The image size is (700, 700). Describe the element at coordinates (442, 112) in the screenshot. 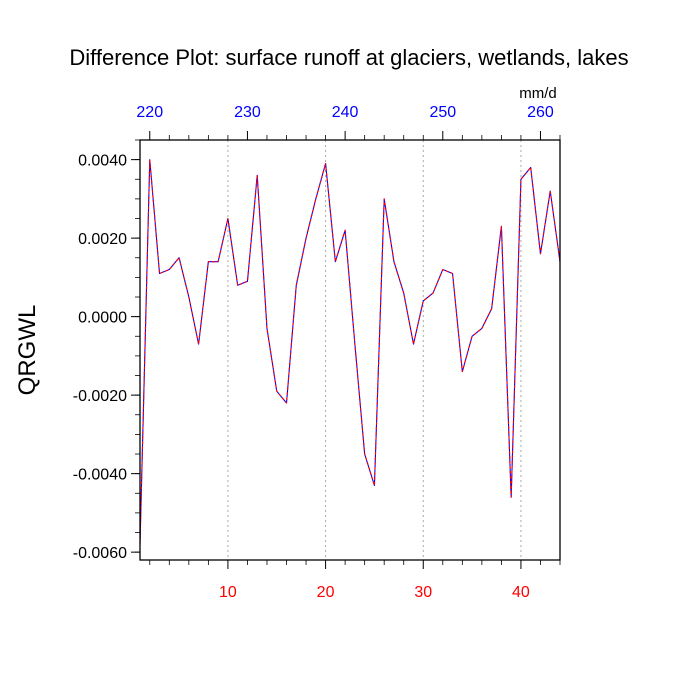

I see `x-top-tick-label: 250` at that location.